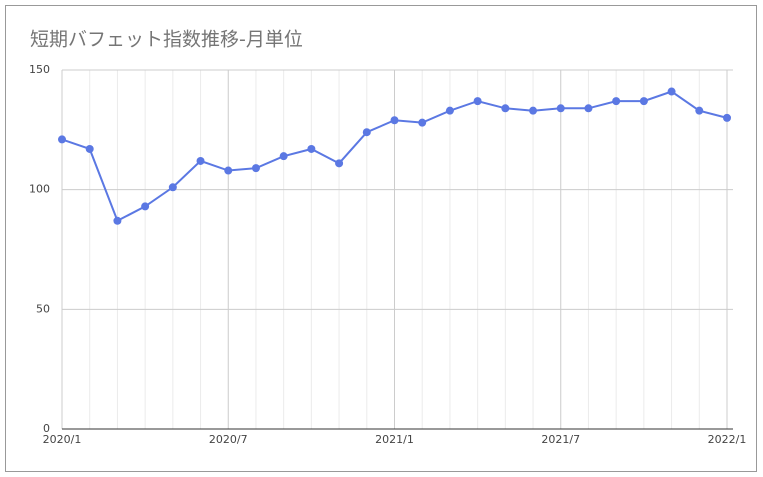 This screenshot has width=763, height=477. Describe the element at coordinates (46, 428) in the screenshot. I see `y-tick-label: 0` at that location.